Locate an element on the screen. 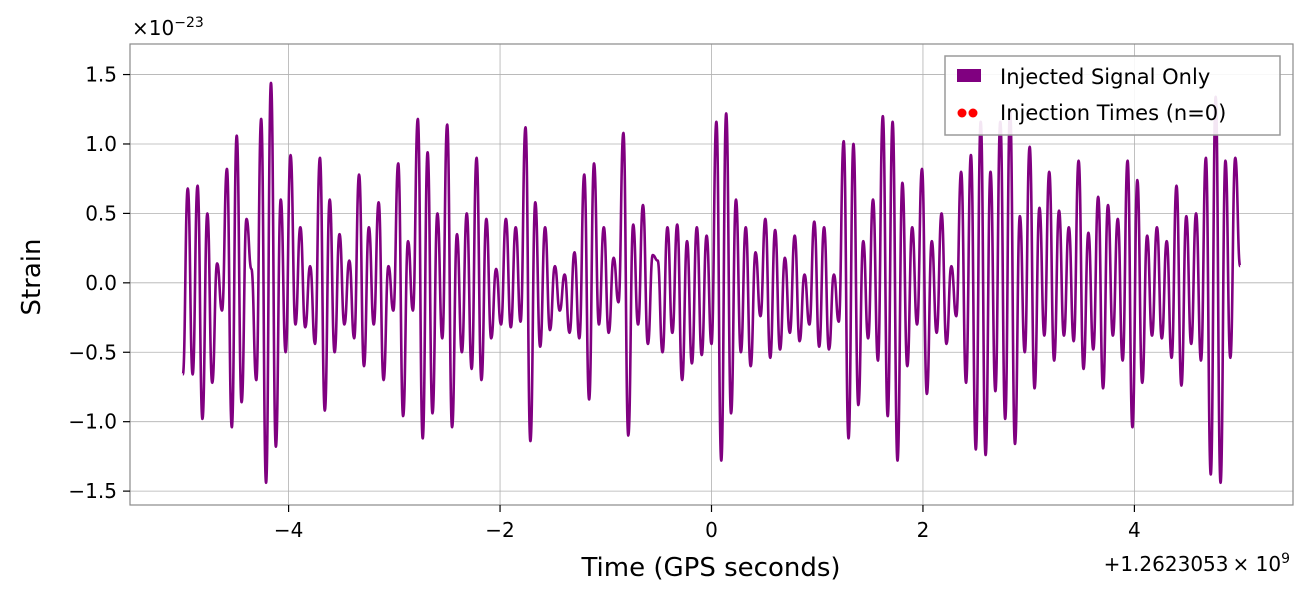  legend-dot-injection-times-a is located at coordinates (962, 113).